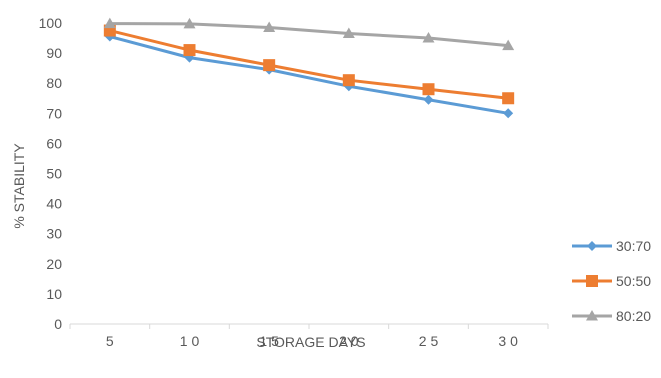  I want to click on x-tick-label: 5, so click(110, 341).